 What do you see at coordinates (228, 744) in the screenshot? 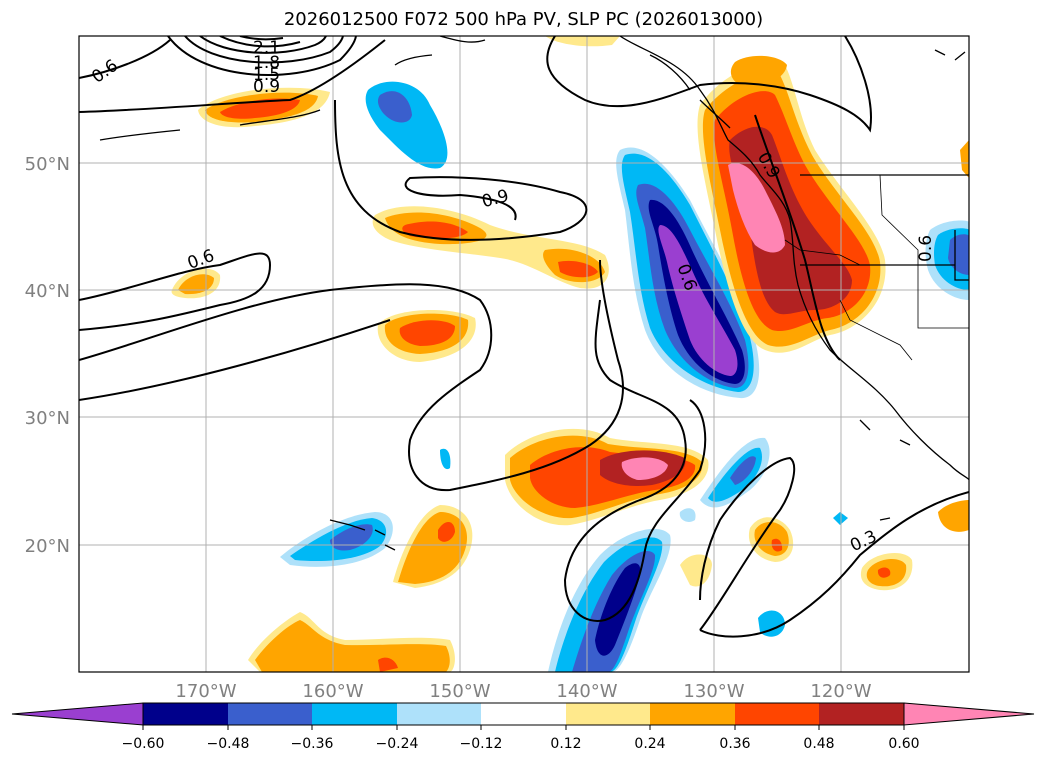
I see `colorbar-tick-label: −0.48` at bounding box center [228, 744].